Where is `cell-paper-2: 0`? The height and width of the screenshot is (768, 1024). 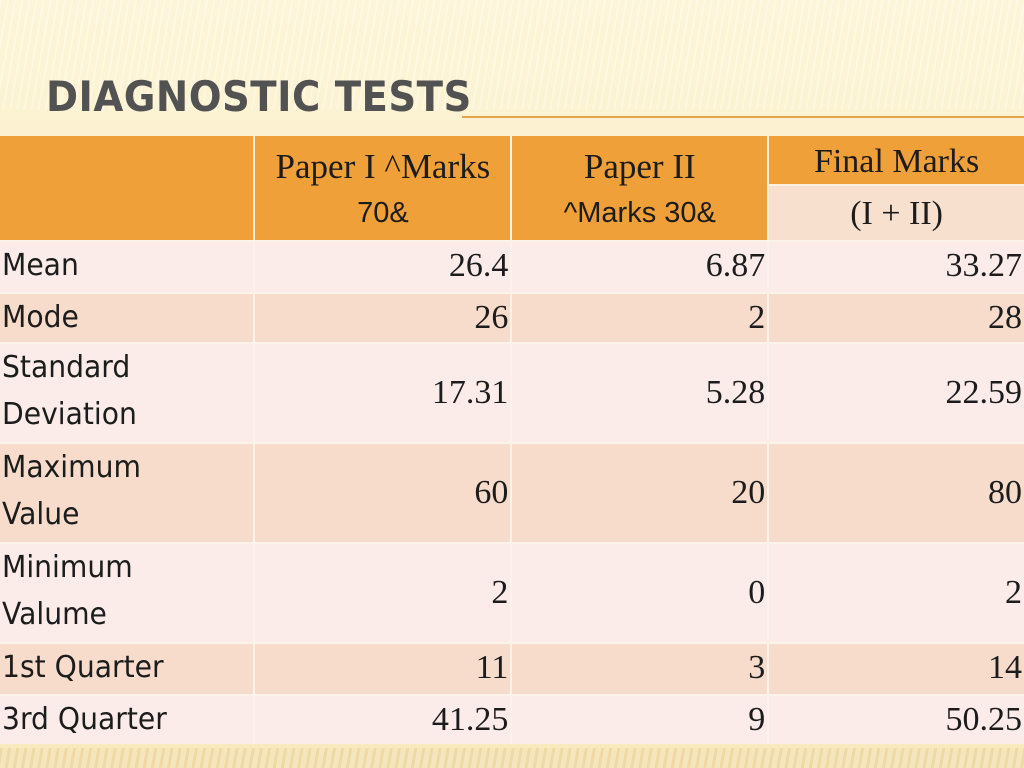 cell-paper-2: 0 is located at coordinates (641, 592).